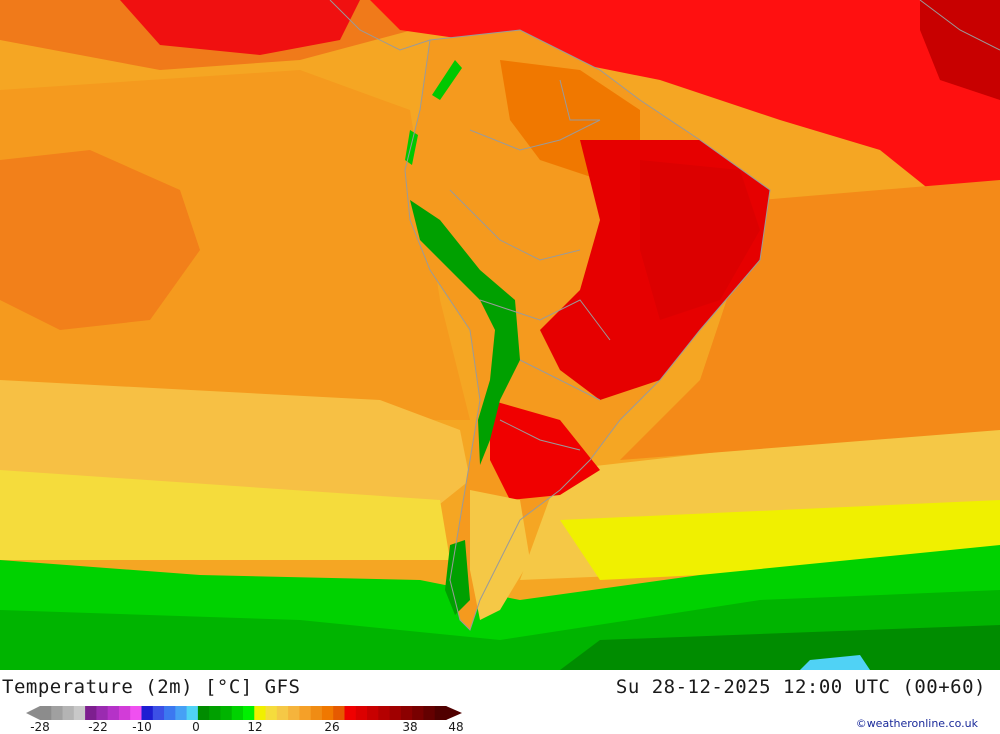 Image resolution: width=1000 pixels, height=734 pixels. I want to click on credit-text: ©weatheronline.co.uk, so click(916, 723).